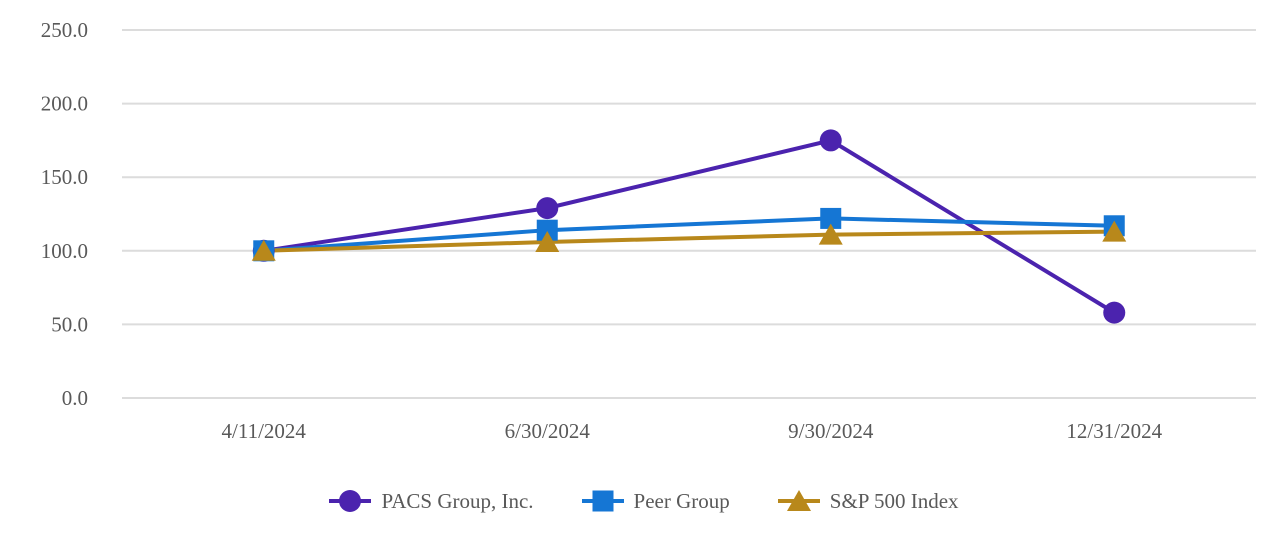 Image resolution: width=1286 pixels, height=556 pixels. I want to click on marker-peer-group-9-30-2024, so click(831, 218).